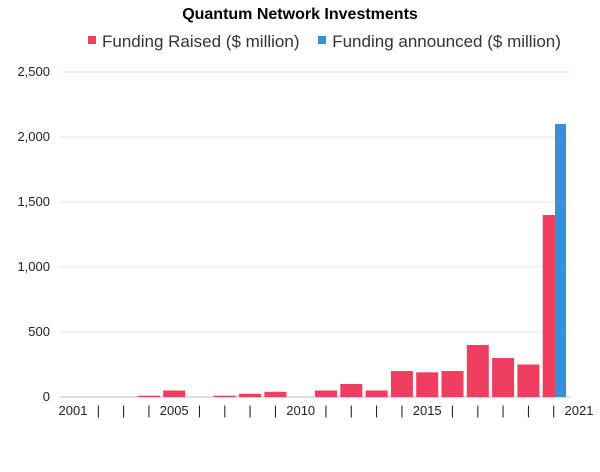  What do you see at coordinates (401, 384) in the screenshot?
I see `bar-raised-2014` at bounding box center [401, 384].